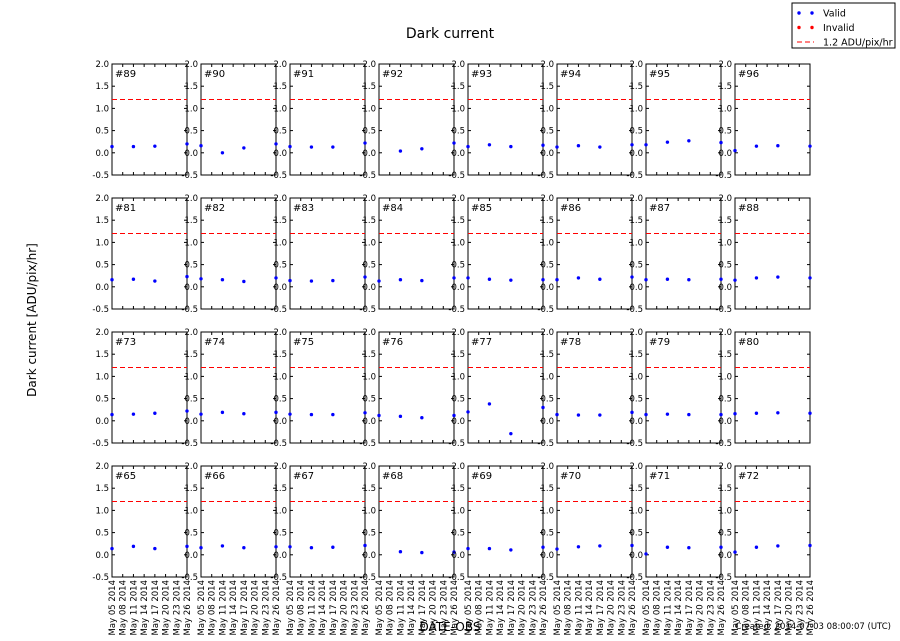  I want to click on panel-label: #92, so click(392, 74).